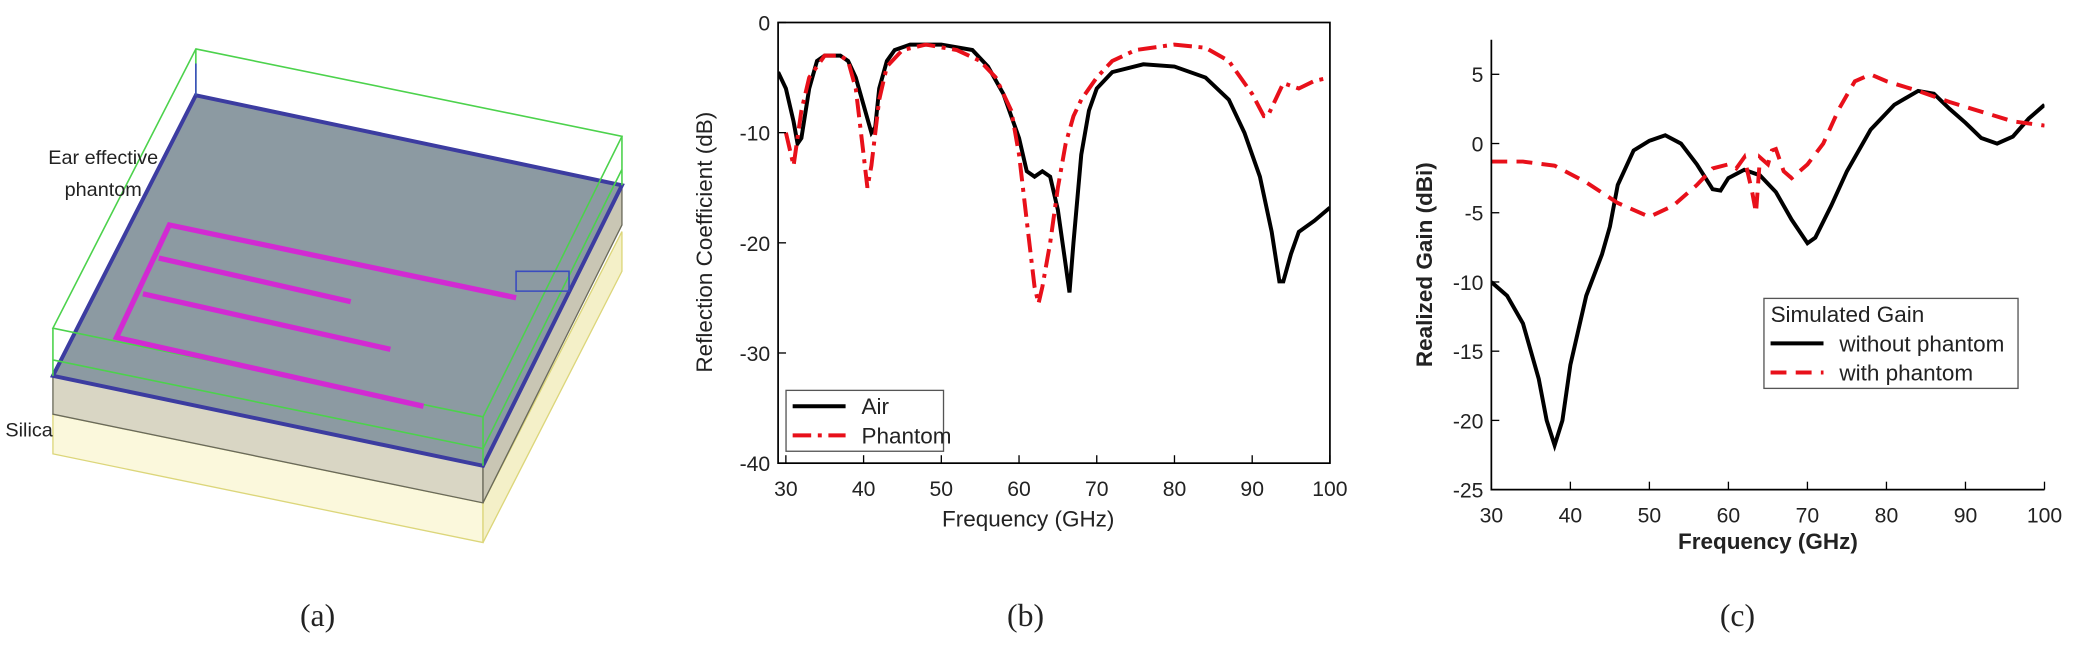 Image resolution: width=2075 pixels, height=646 pixels. I want to click on legend-label: Air, so click(875, 406).